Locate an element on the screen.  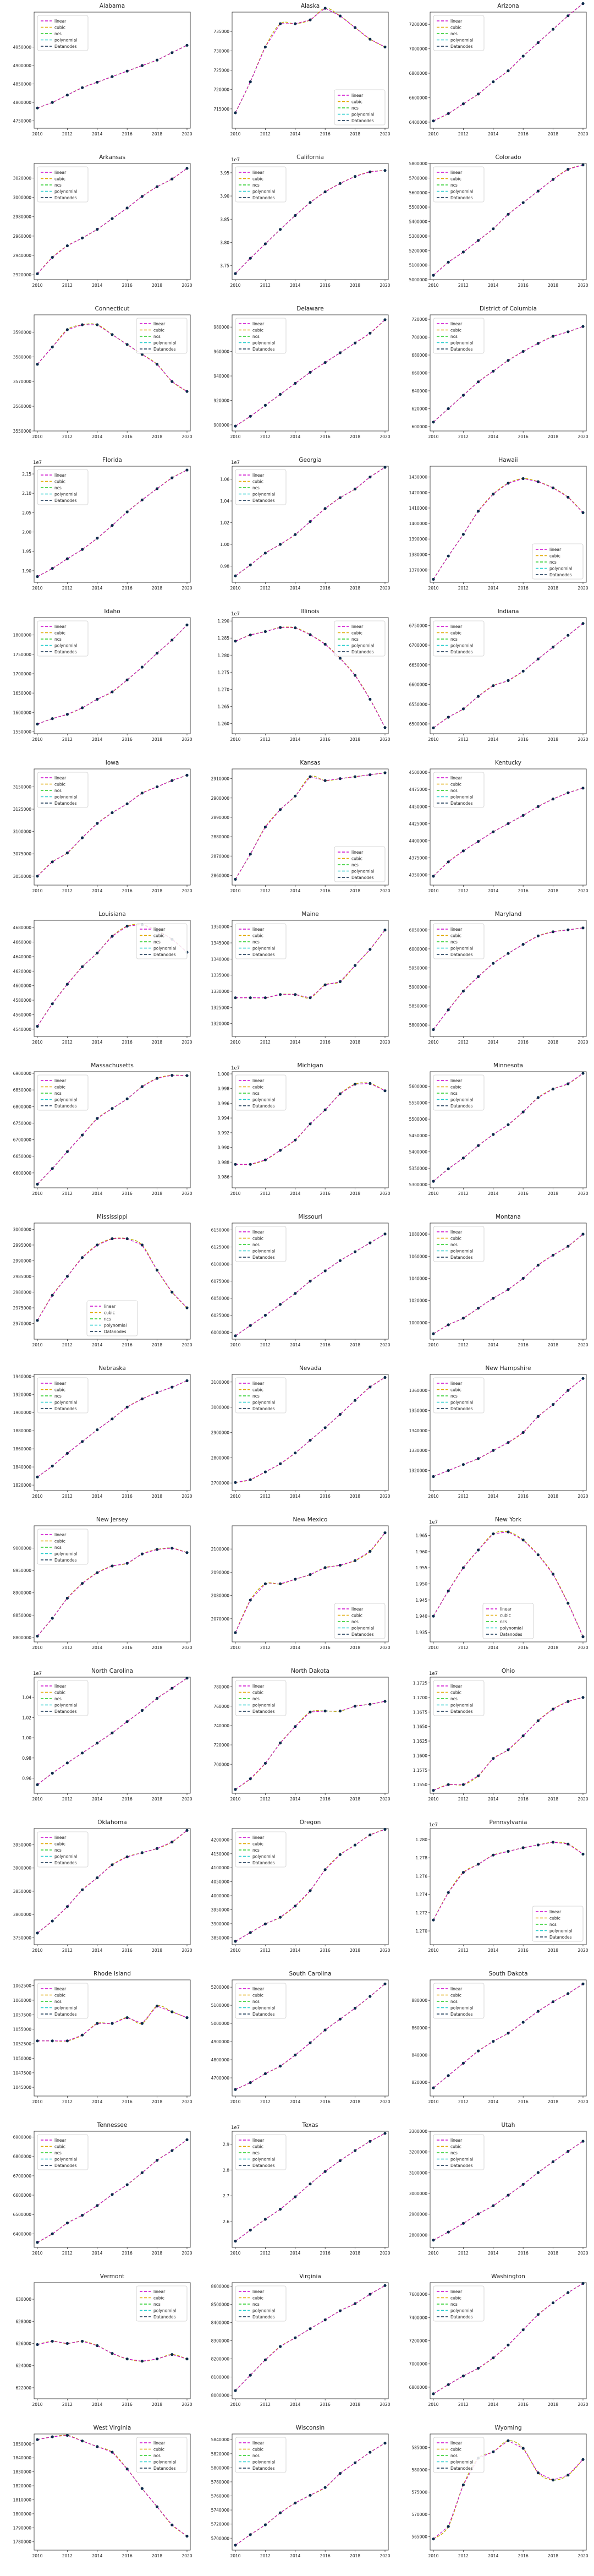
subplot-title: Texas is located at coordinates (310, 2126).